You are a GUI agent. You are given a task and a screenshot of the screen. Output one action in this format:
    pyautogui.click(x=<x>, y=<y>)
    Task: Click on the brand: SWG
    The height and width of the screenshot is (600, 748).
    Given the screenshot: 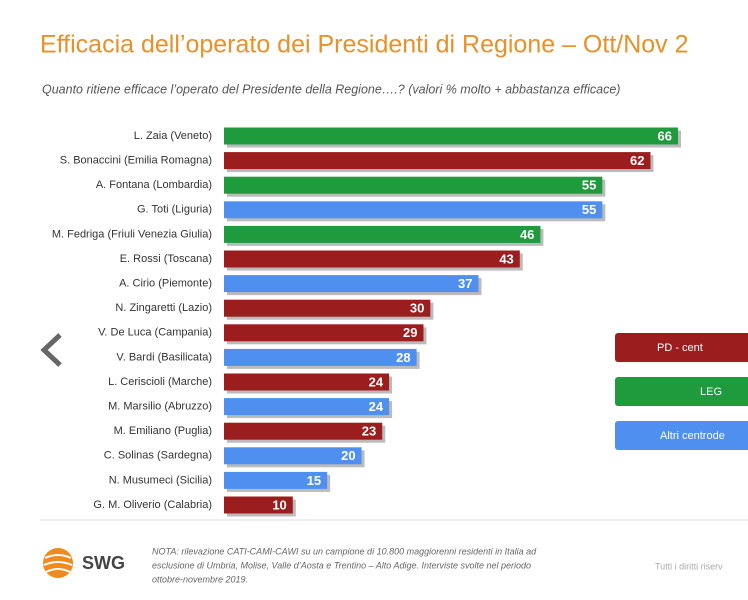 What is the action you would take?
    pyautogui.click(x=103, y=563)
    